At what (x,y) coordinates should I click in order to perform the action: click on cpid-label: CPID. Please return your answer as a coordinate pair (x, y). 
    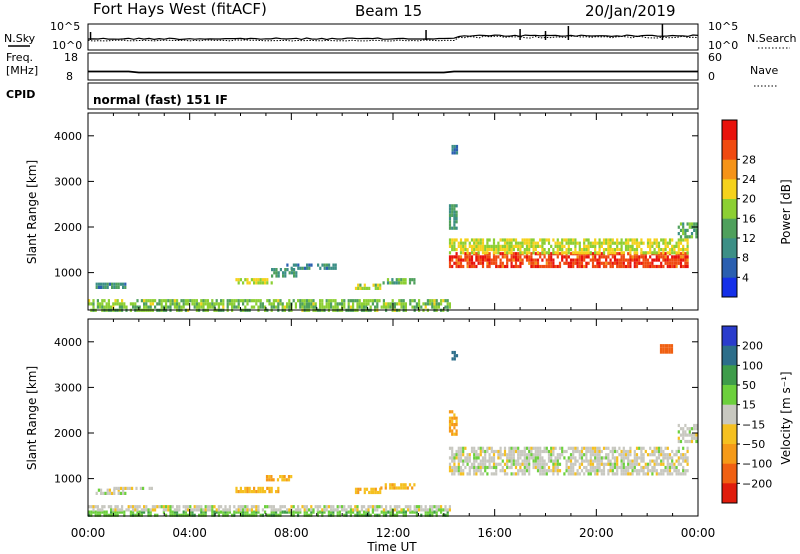
    Looking at the image, I should click on (20, 94).